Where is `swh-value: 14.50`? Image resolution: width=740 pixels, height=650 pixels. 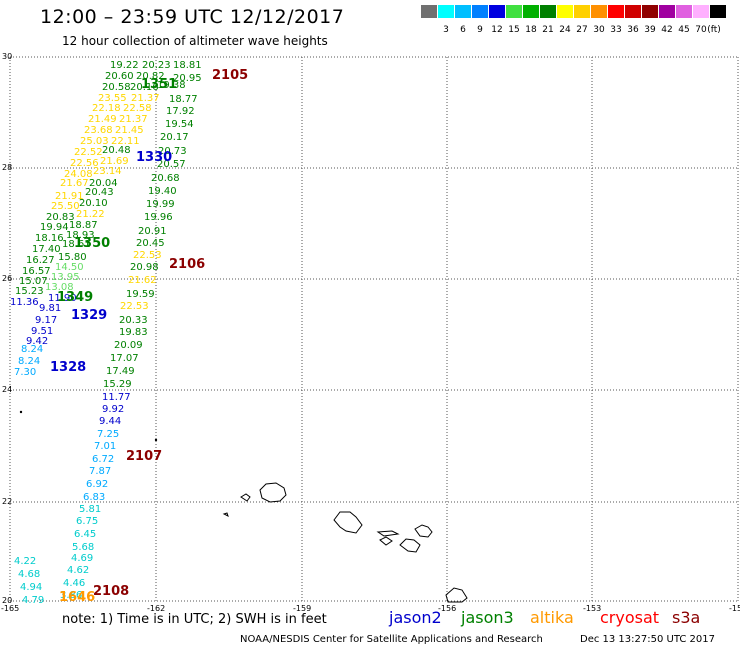
swh-value: 14.50 is located at coordinates (69, 267).